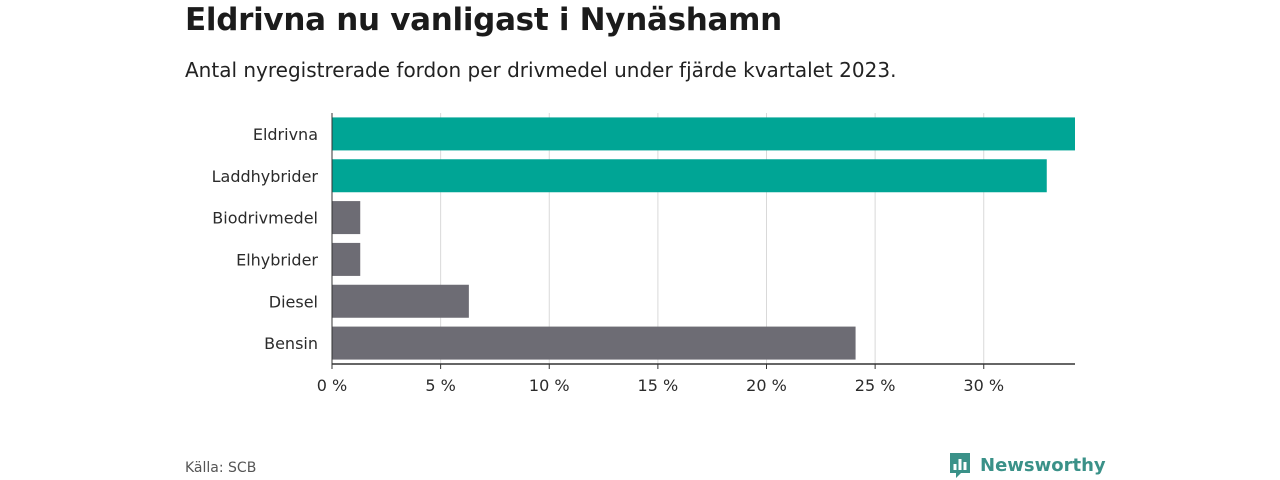 The image size is (1280, 480). Describe the element at coordinates (875, 385) in the screenshot. I see `x-tick-label: 25 %` at that location.